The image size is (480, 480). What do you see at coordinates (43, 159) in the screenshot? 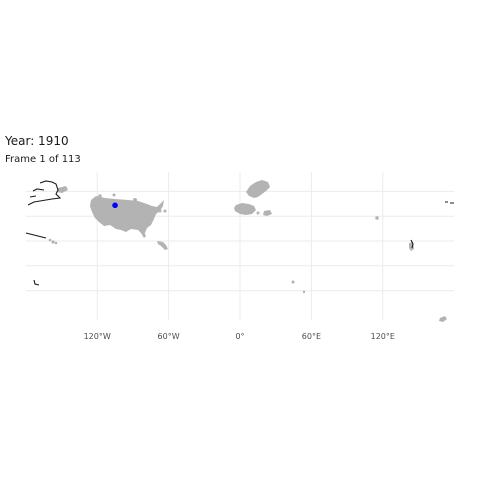
I see `plot-subtitle: Frame 1 of 113` at bounding box center [43, 159].